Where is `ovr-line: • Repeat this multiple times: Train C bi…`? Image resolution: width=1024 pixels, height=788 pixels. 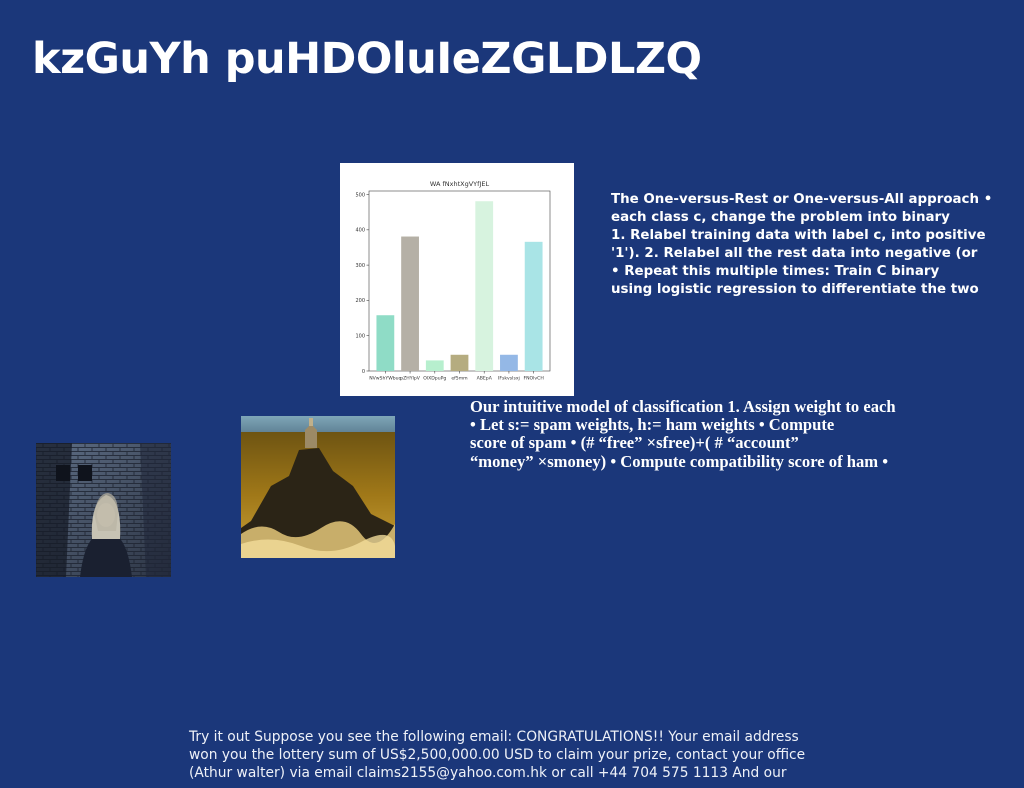 ovr-line: • Repeat this multiple times: Train C bi… is located at coordinates (775, 271).